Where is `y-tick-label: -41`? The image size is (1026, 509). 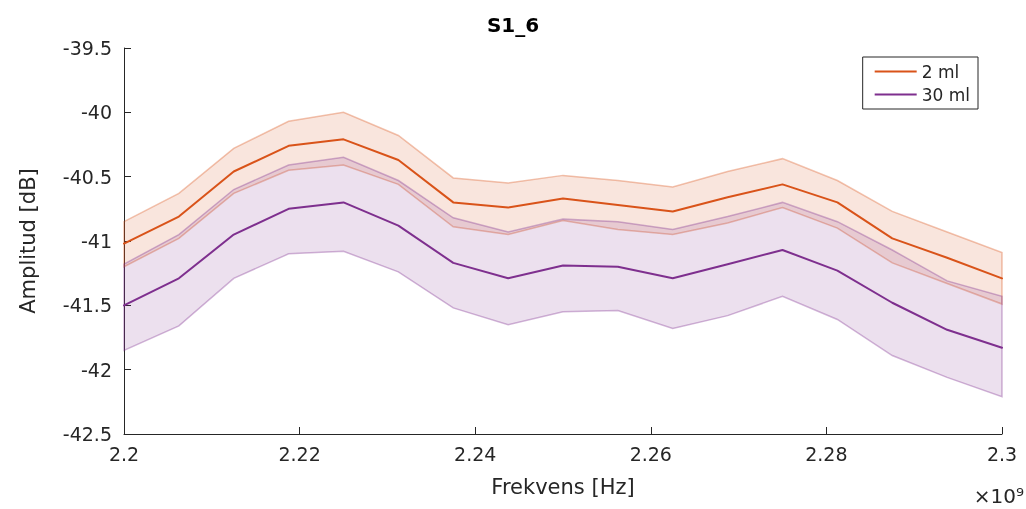
y-tick-label: -41 is located at coordinates (96, 241).